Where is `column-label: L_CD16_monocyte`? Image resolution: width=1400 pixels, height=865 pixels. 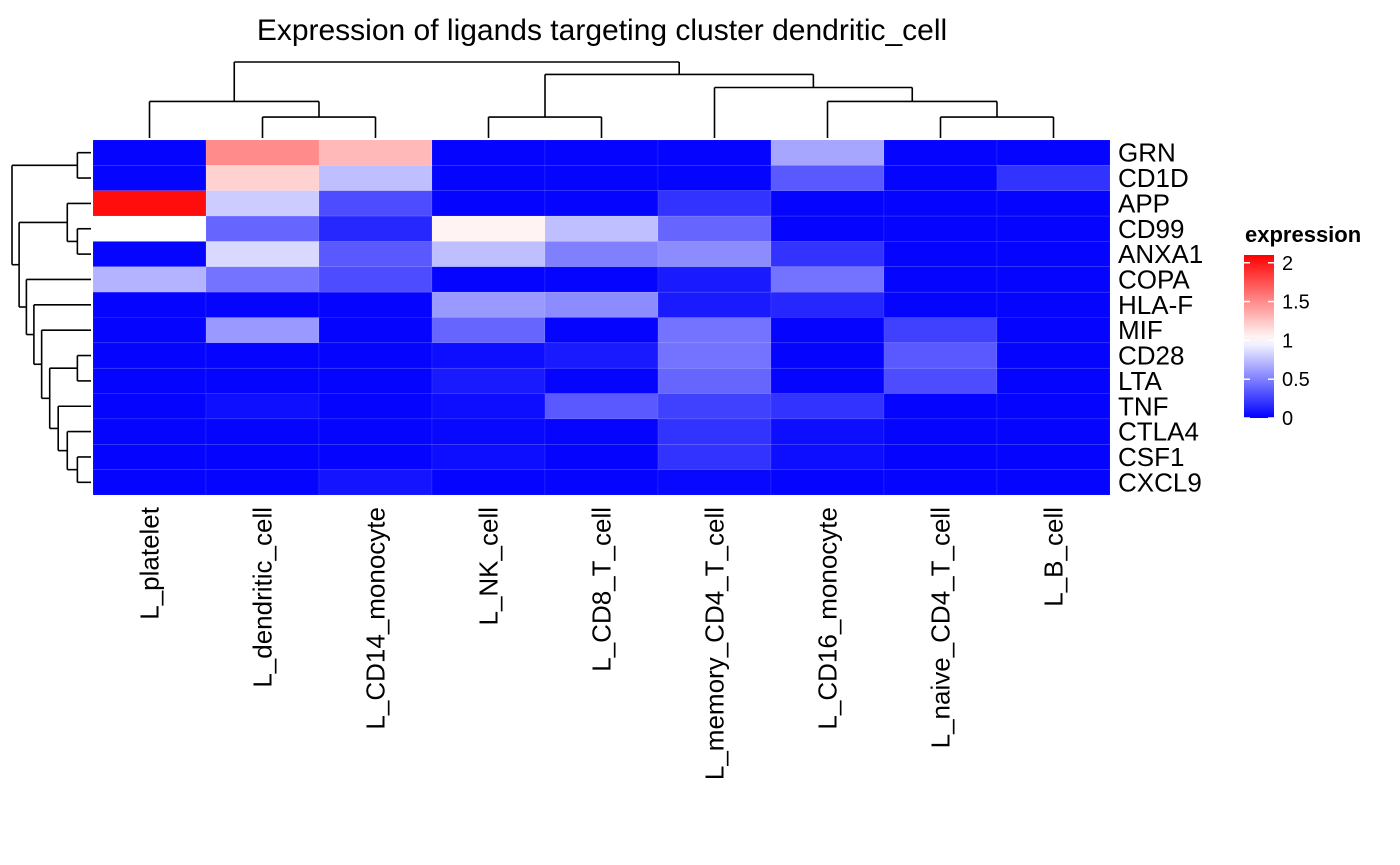 column-label: L_CD16_monocyte is located at coordinates (828, 618).